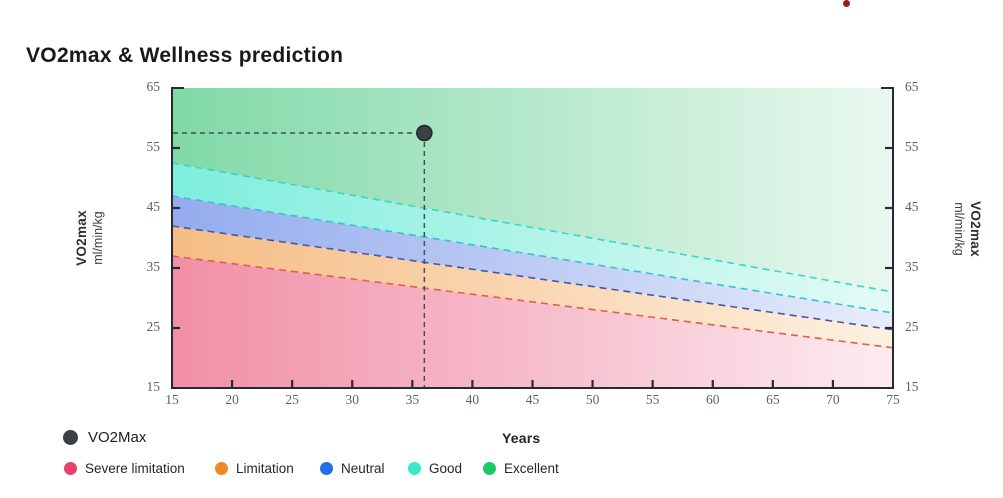  What do you see at coordinates (185, 55) in the screenshot?
I see `chart-title: VO2max & Wellness prediction` at bounding box center [185, 55].